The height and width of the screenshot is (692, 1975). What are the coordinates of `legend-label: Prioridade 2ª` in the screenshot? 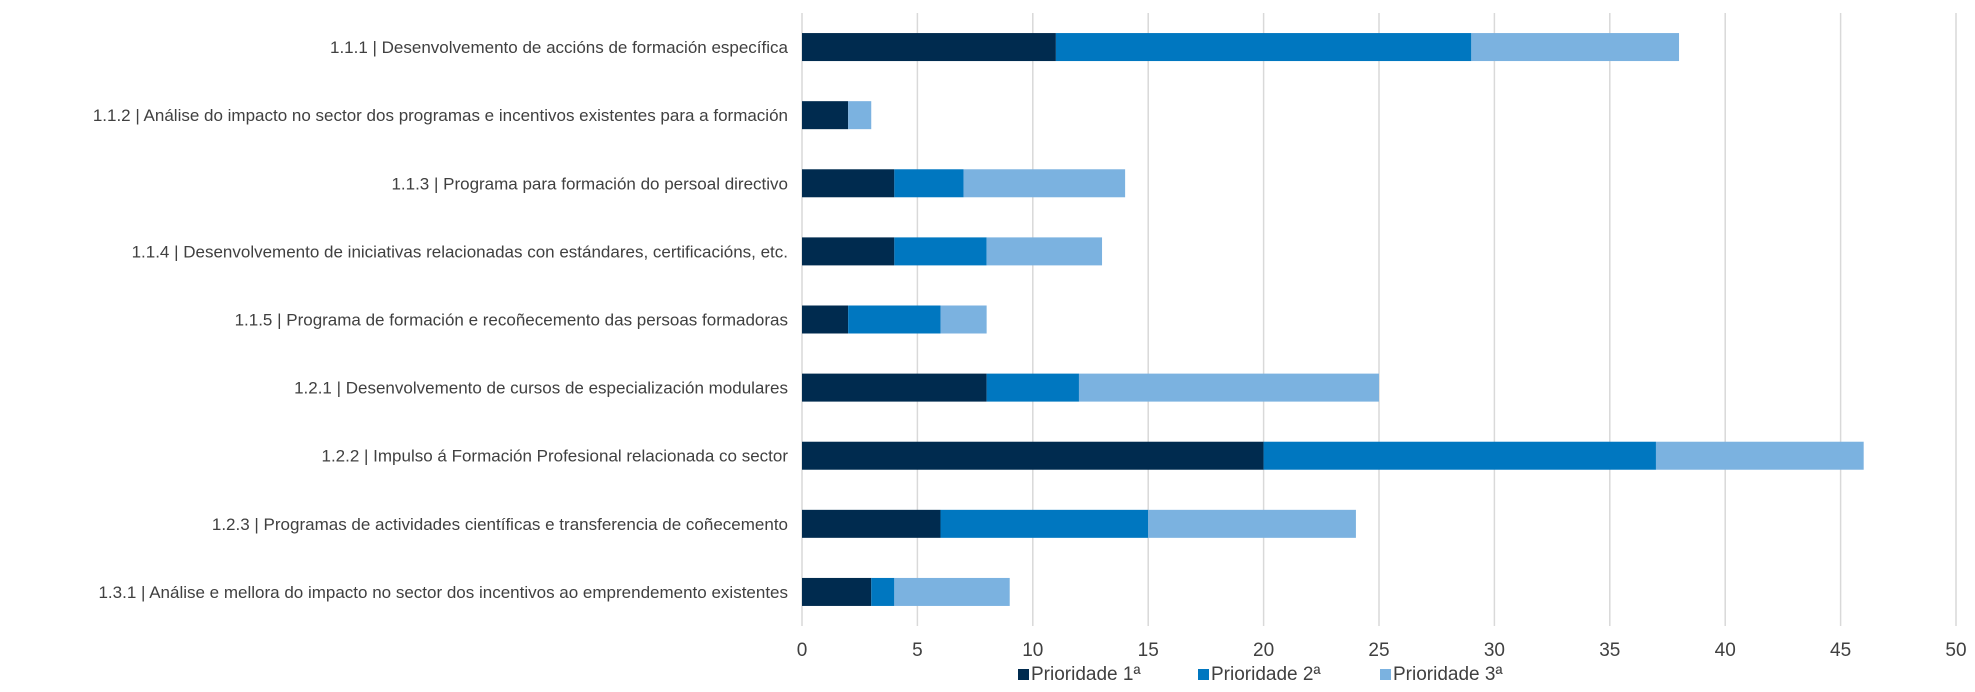 It's located at (1266, 674).